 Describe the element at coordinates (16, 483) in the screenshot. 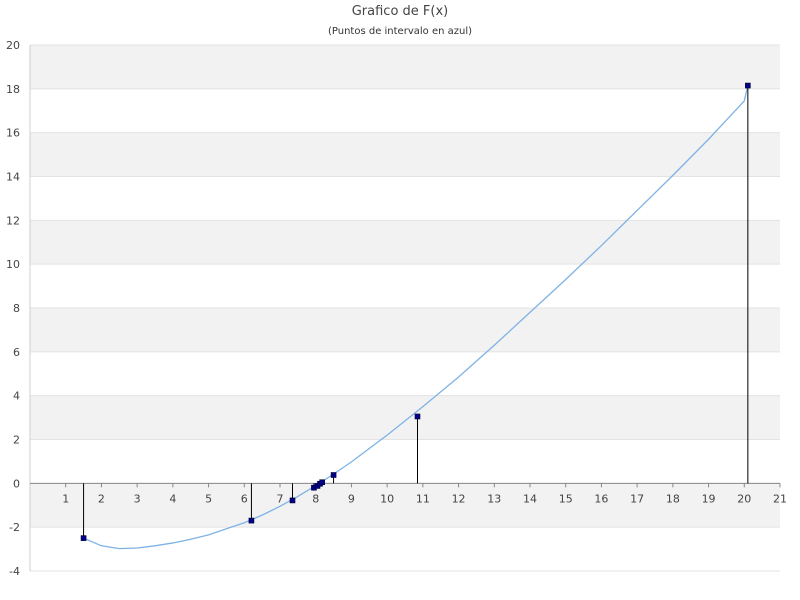

I see `y-tick-label: 0` at that location.